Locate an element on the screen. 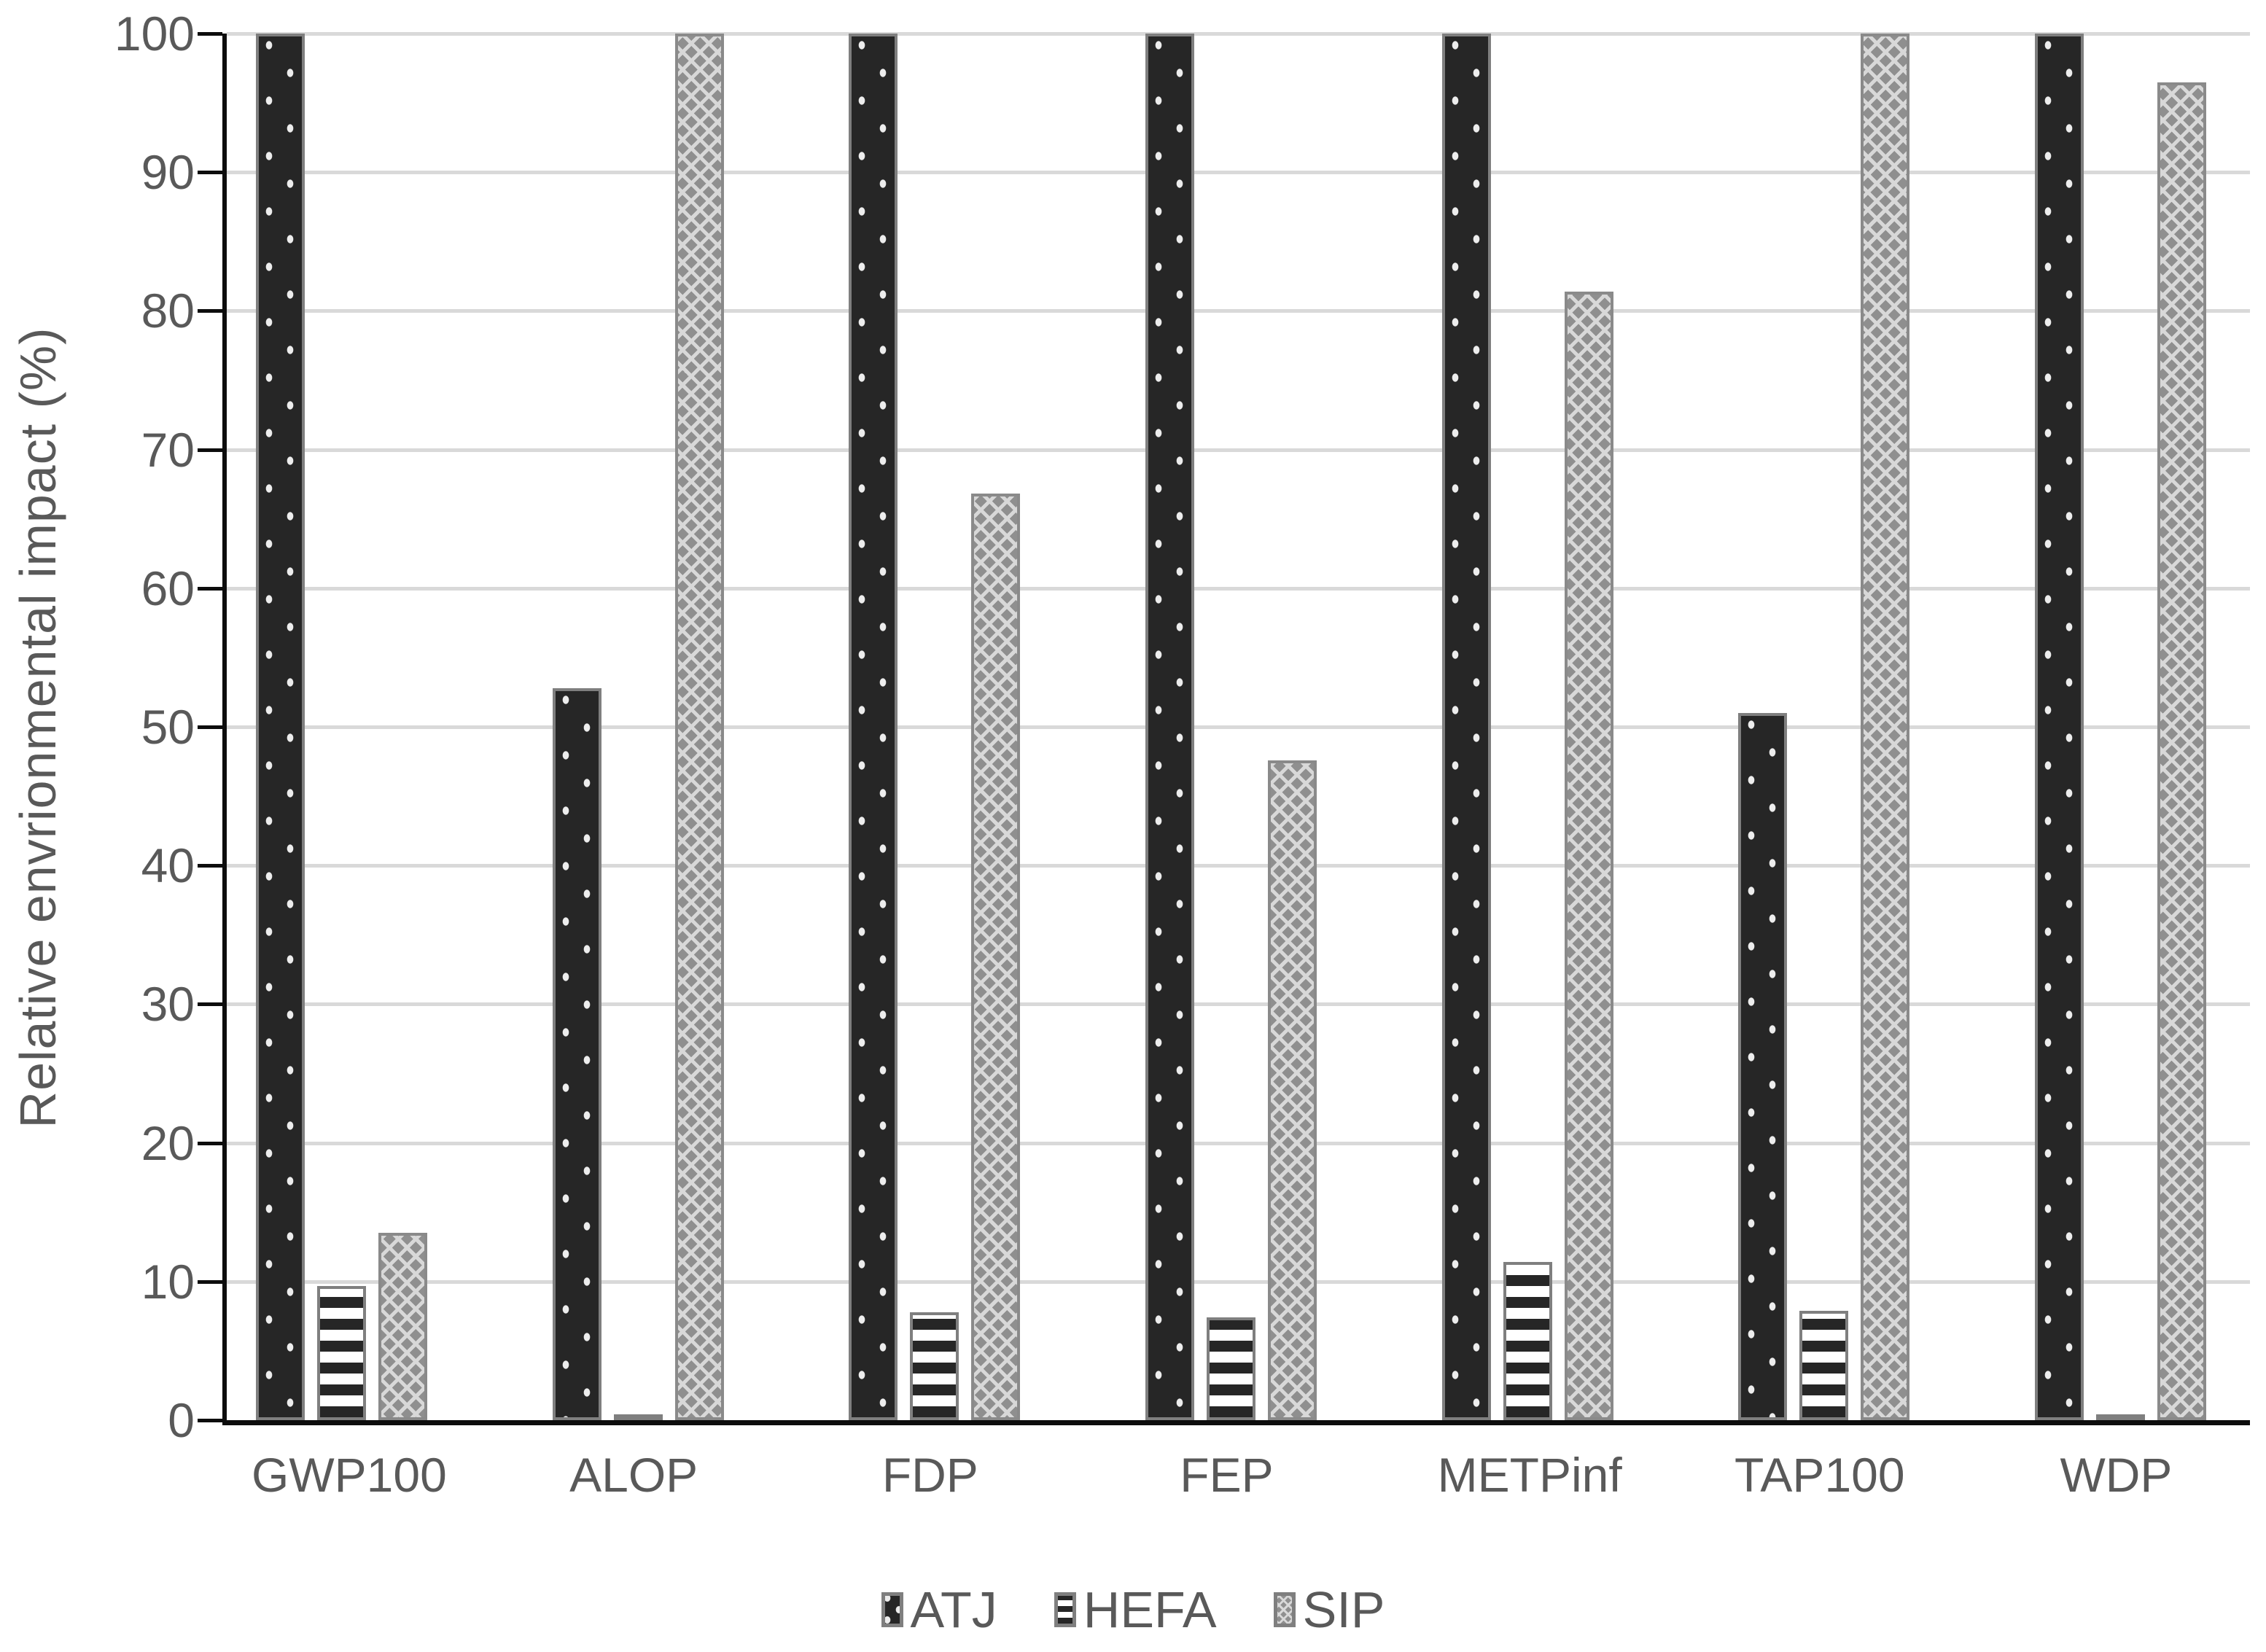 The image size is (2266, 1652). chart-legend: ATJ HEFA SIP is located at coordinates (1133, 1610).